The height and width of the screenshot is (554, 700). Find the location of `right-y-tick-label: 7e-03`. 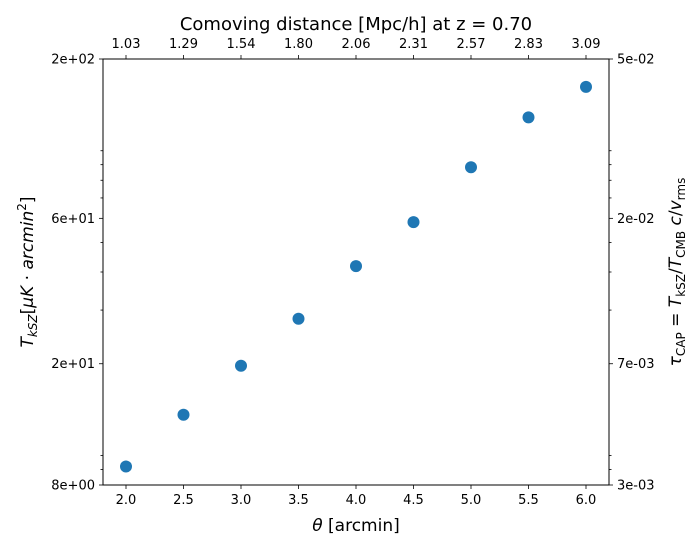

right-y-tick-label: 7e-03 is located at coordinates (636, 364).